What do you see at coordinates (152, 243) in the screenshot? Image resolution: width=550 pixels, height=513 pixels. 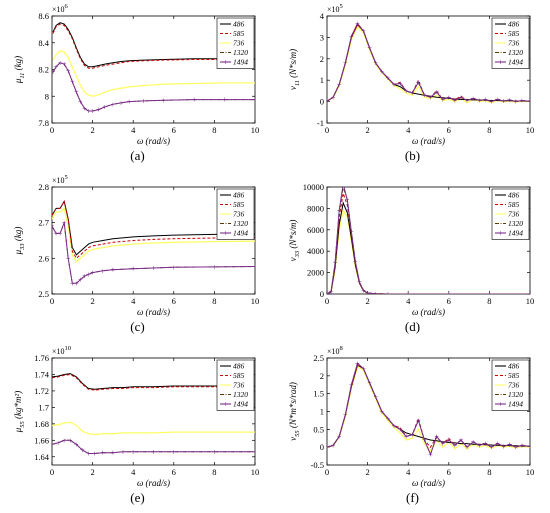 I see `series-group: ++ ++++ +++ + + + + + + + + +` at bounding box center [152, 243].